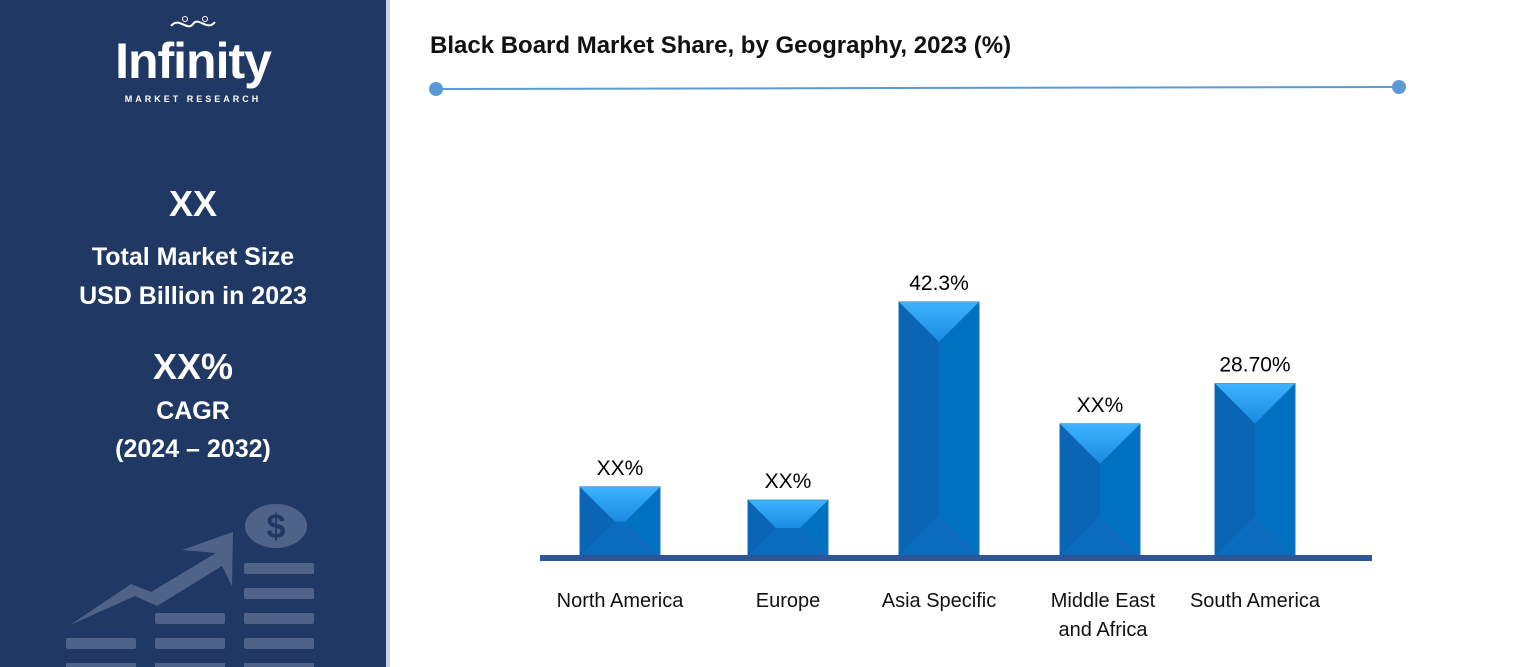 The image size is (1530, 667). What do you see at coordinates (788, 601) in the screenshot?
I see `category-label: Europe` at bounding box center [788, 601].